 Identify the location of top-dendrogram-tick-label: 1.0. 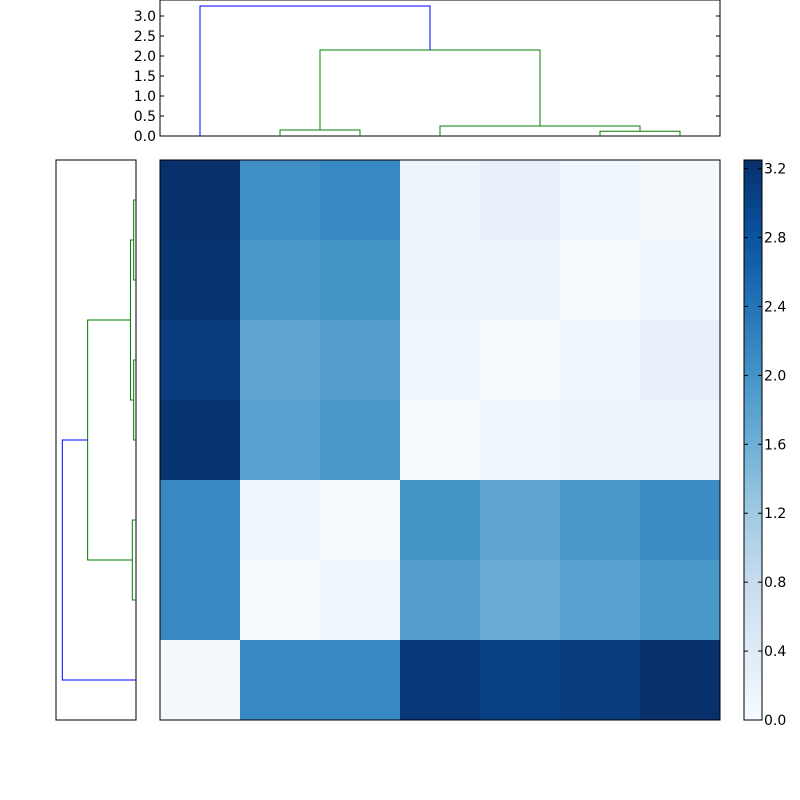
(145, 97).